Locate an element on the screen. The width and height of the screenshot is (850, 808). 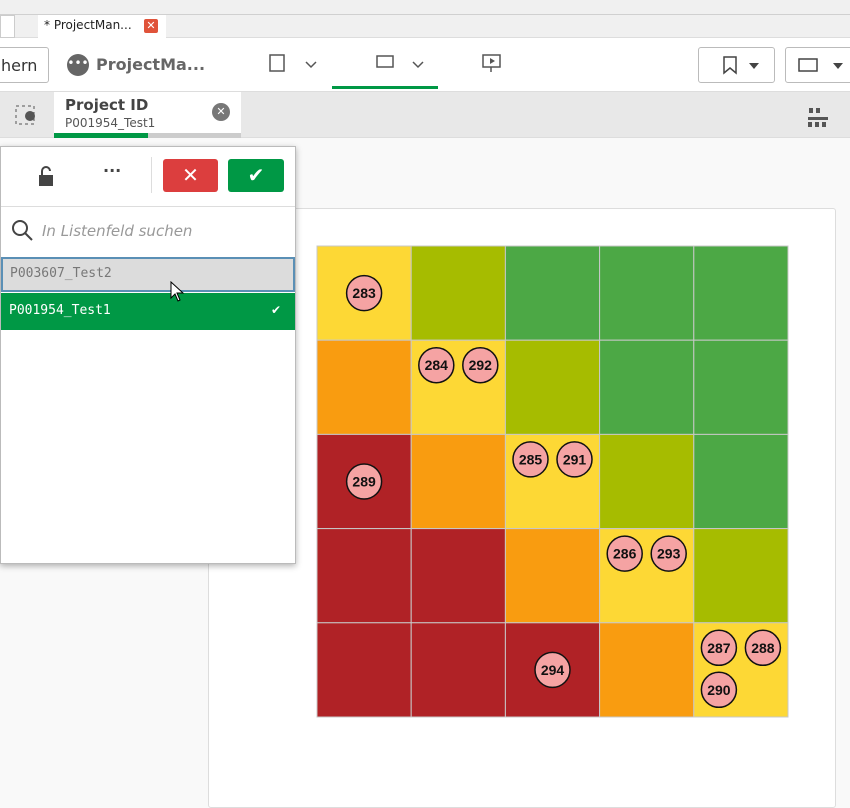
item-label: P003607_Test2 is located at coordinates (61, 273).